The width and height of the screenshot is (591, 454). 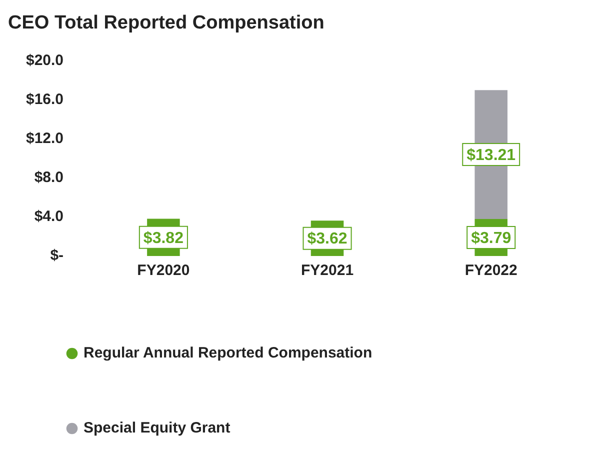 What do you see at coordinates (45, 139) in the screenshot?
I see `y-tick-label: $12.0` at bounding box center [45, 139].